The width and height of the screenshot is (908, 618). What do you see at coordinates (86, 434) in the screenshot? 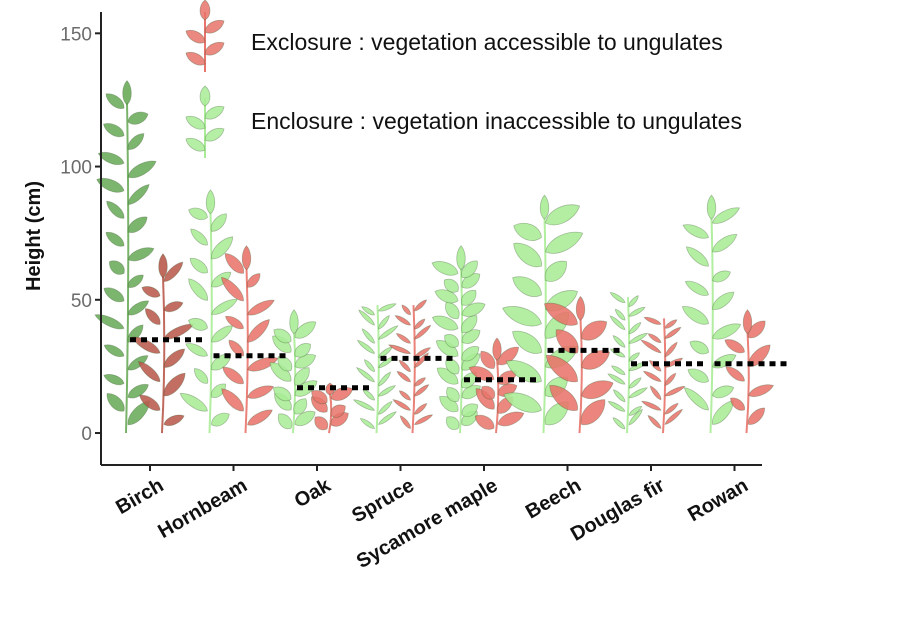
I see `y-tick-label: 0` at bounding box center [86, 434].